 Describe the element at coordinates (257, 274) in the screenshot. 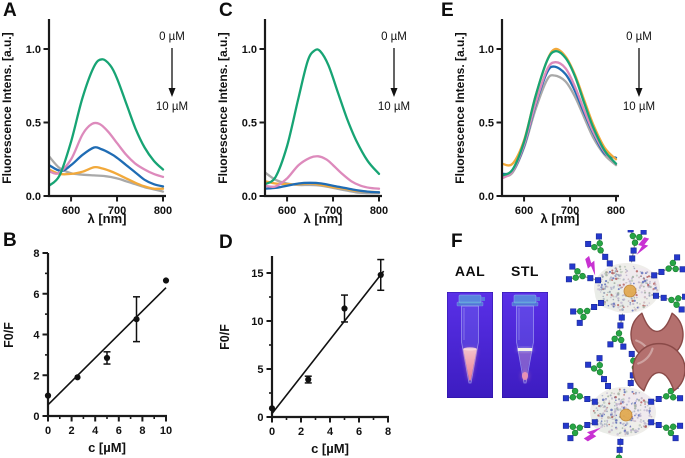

I see `svg-text: 15` at that location.